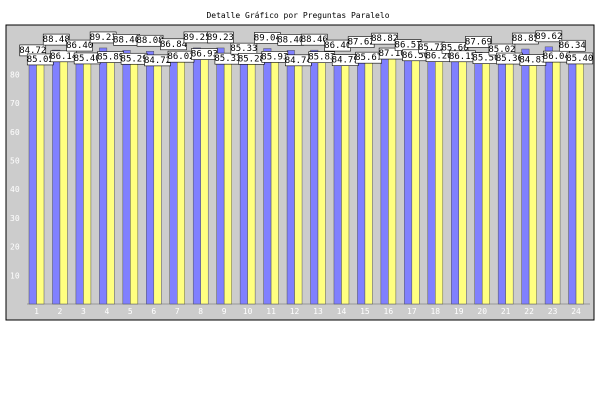 The image size is (600, 400). What do you see at coordinates (290, 40) in the screenshot?
I see `data-label: 88.40` at bounding box center [290, 40].